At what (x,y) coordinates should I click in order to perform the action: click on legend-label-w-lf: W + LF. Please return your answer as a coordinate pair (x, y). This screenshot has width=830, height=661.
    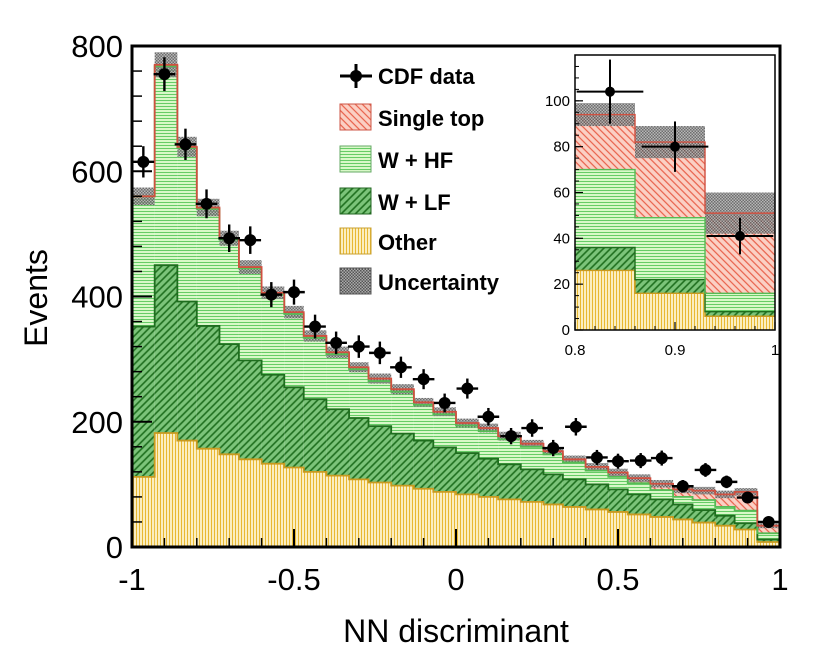
    Looking at the image, I should click on (414, 202).